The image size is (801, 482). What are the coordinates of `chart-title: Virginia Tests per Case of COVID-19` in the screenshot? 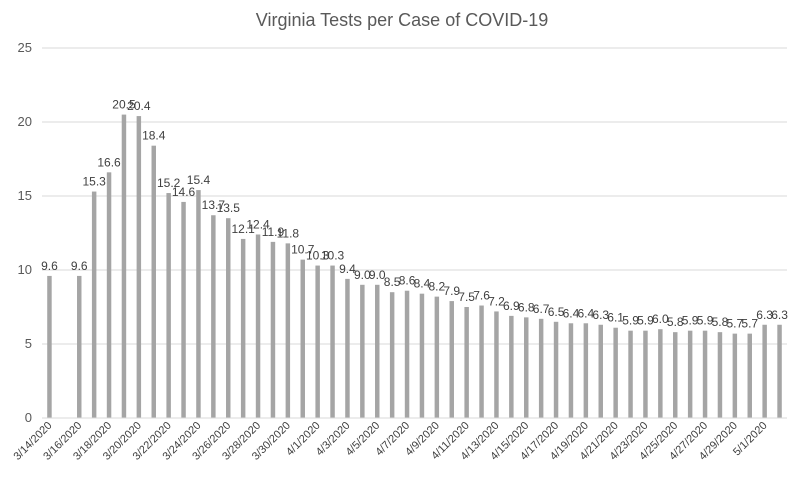 It's located at (402, 20).